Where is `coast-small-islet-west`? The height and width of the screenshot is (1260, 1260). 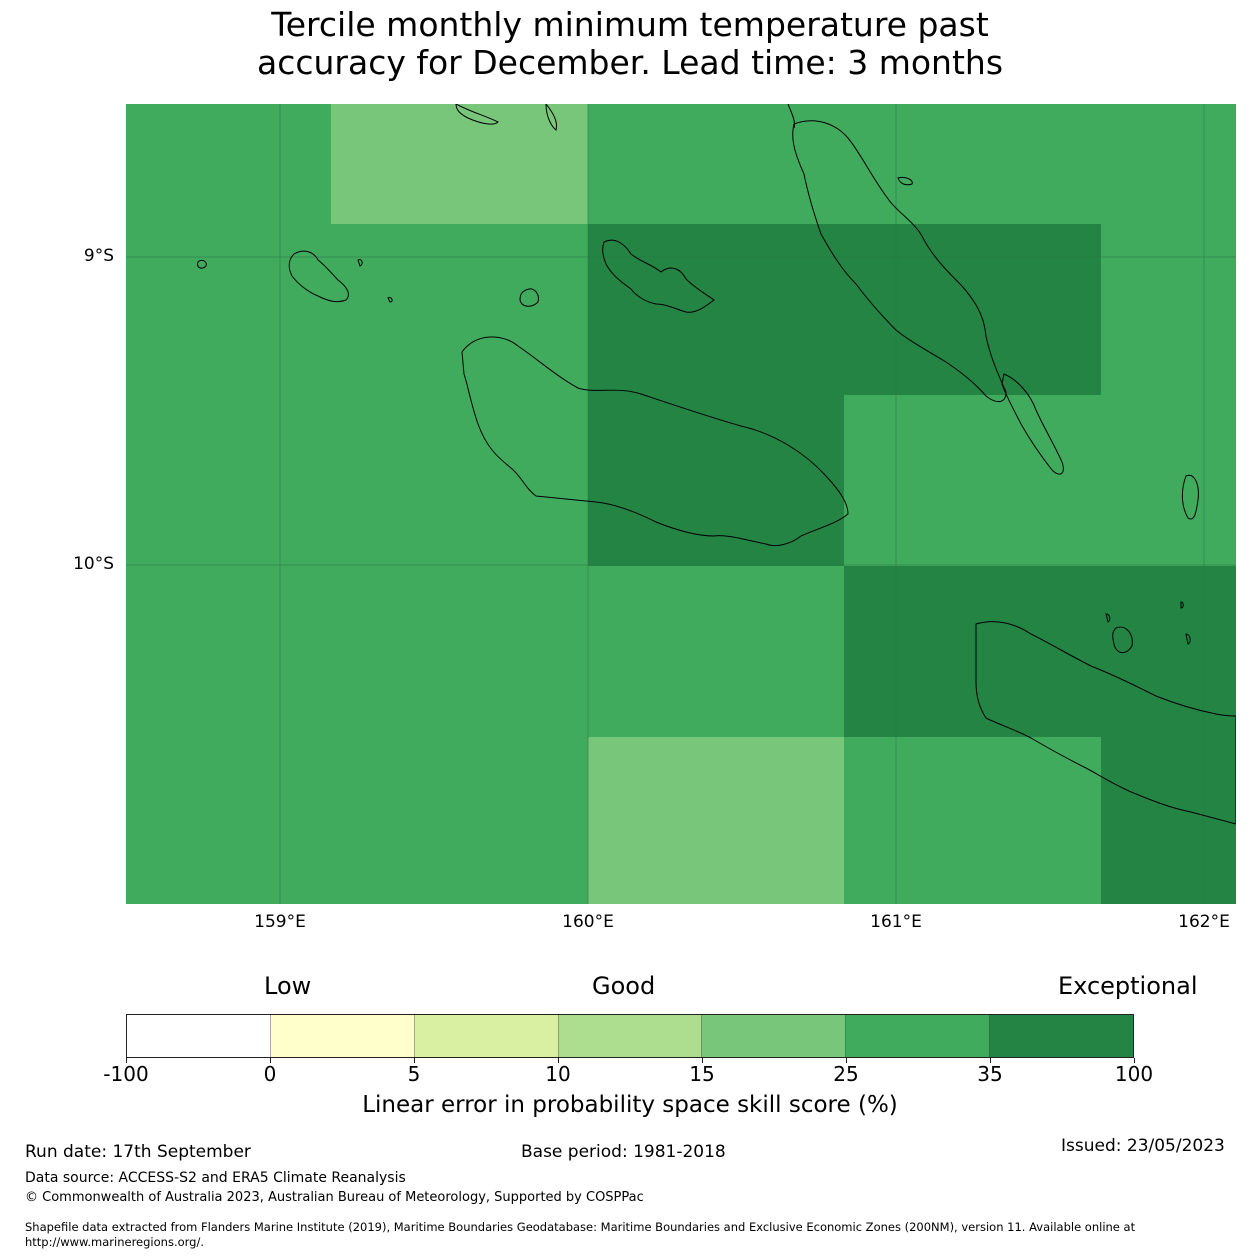 coast-small-islet-west is located at coordinates (202, 264).